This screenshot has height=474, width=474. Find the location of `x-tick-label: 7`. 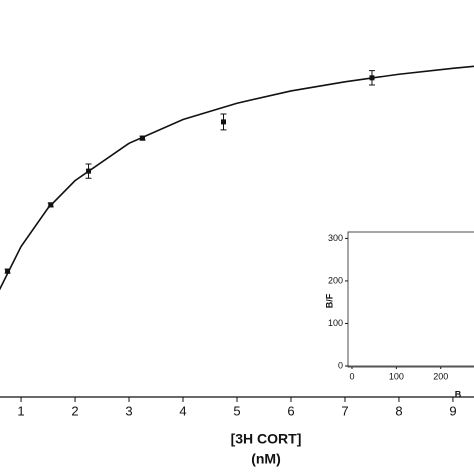

x-tick-label: 7 is located at coordinates (344, 410).